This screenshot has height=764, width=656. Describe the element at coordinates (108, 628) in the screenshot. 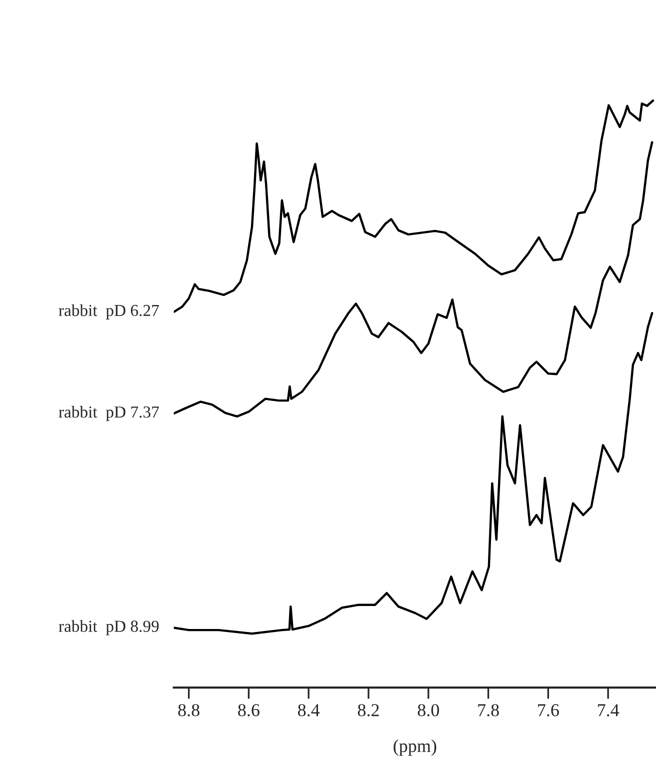

I see `series-label: rabbit pD 8.99` at that location.